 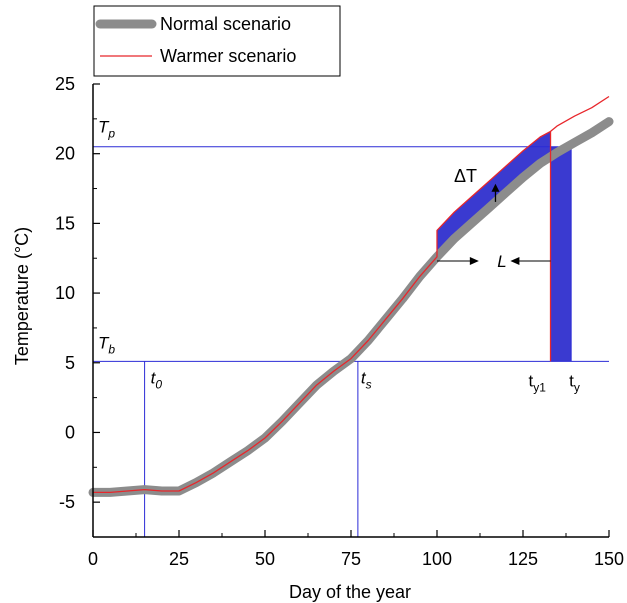 I want to click on x-tick-label: 150, so click(x=609, y=559).